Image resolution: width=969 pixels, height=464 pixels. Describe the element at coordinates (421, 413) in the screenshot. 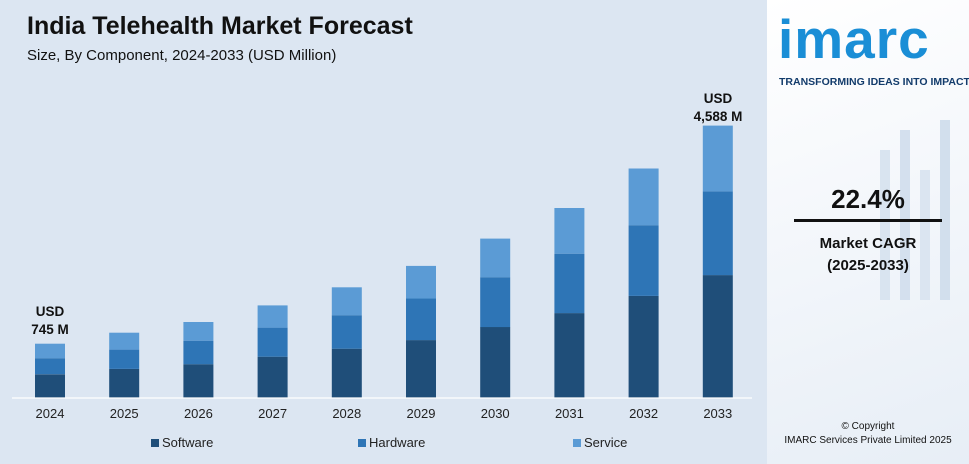

I see `x-tick-label-2029: 2029` at that location.